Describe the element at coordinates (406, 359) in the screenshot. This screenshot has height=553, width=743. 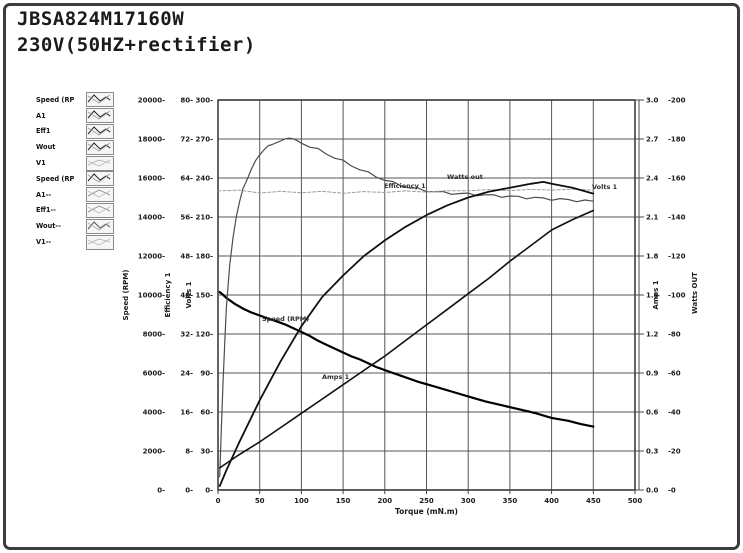
I see `series-speed-rpm-curve` at that location.